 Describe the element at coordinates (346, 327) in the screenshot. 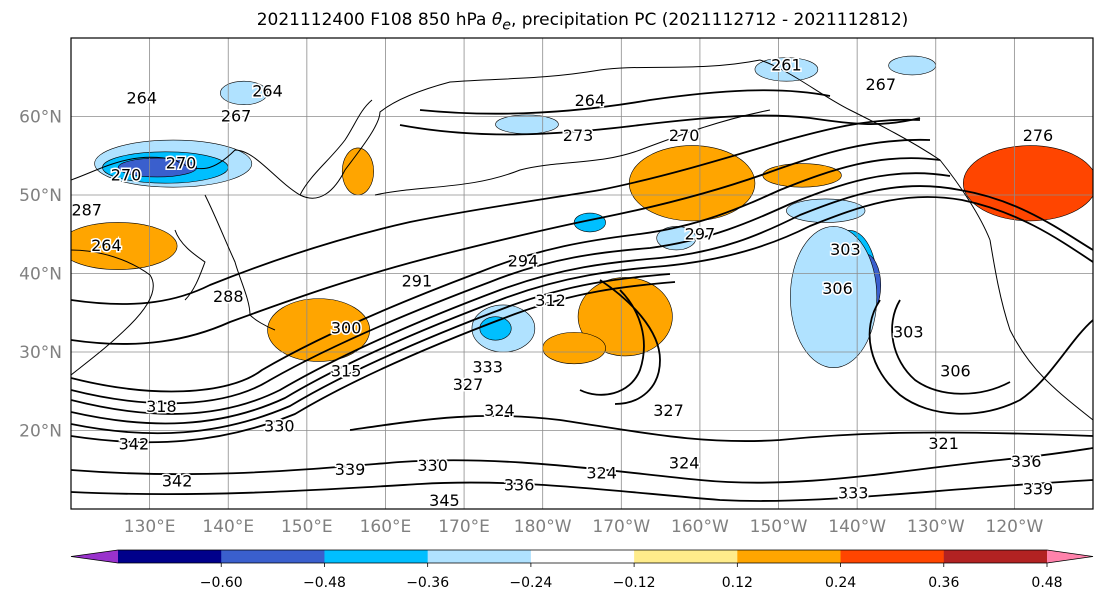

I see `contour-label: 300` at that location.